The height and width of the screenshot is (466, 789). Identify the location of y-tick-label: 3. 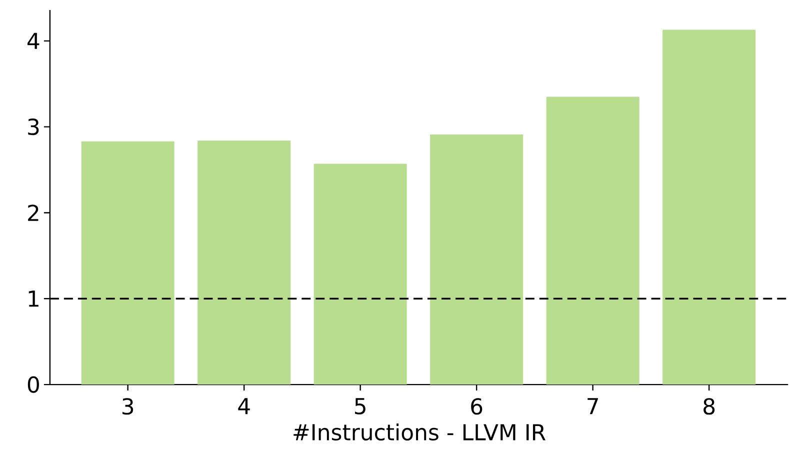
(33, 126).